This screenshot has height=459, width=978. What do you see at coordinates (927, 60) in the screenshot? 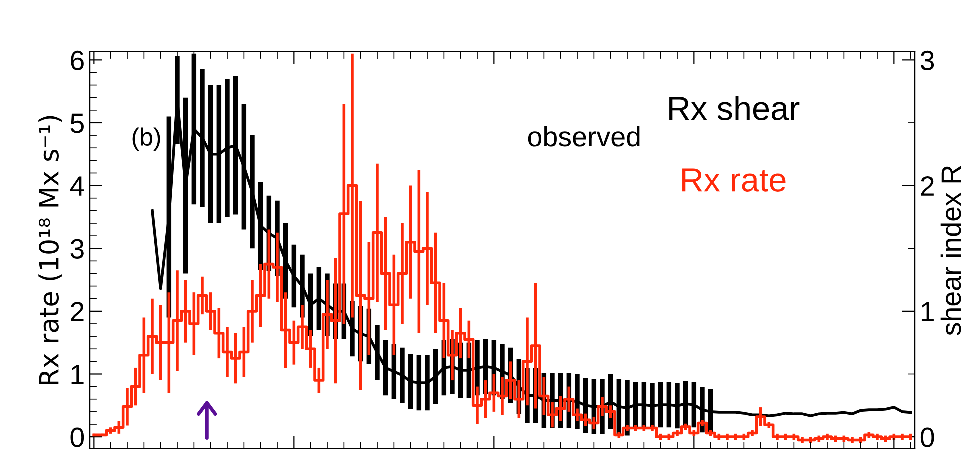
I see `y2-tick-label: 3` at bounding box center [927, 60].